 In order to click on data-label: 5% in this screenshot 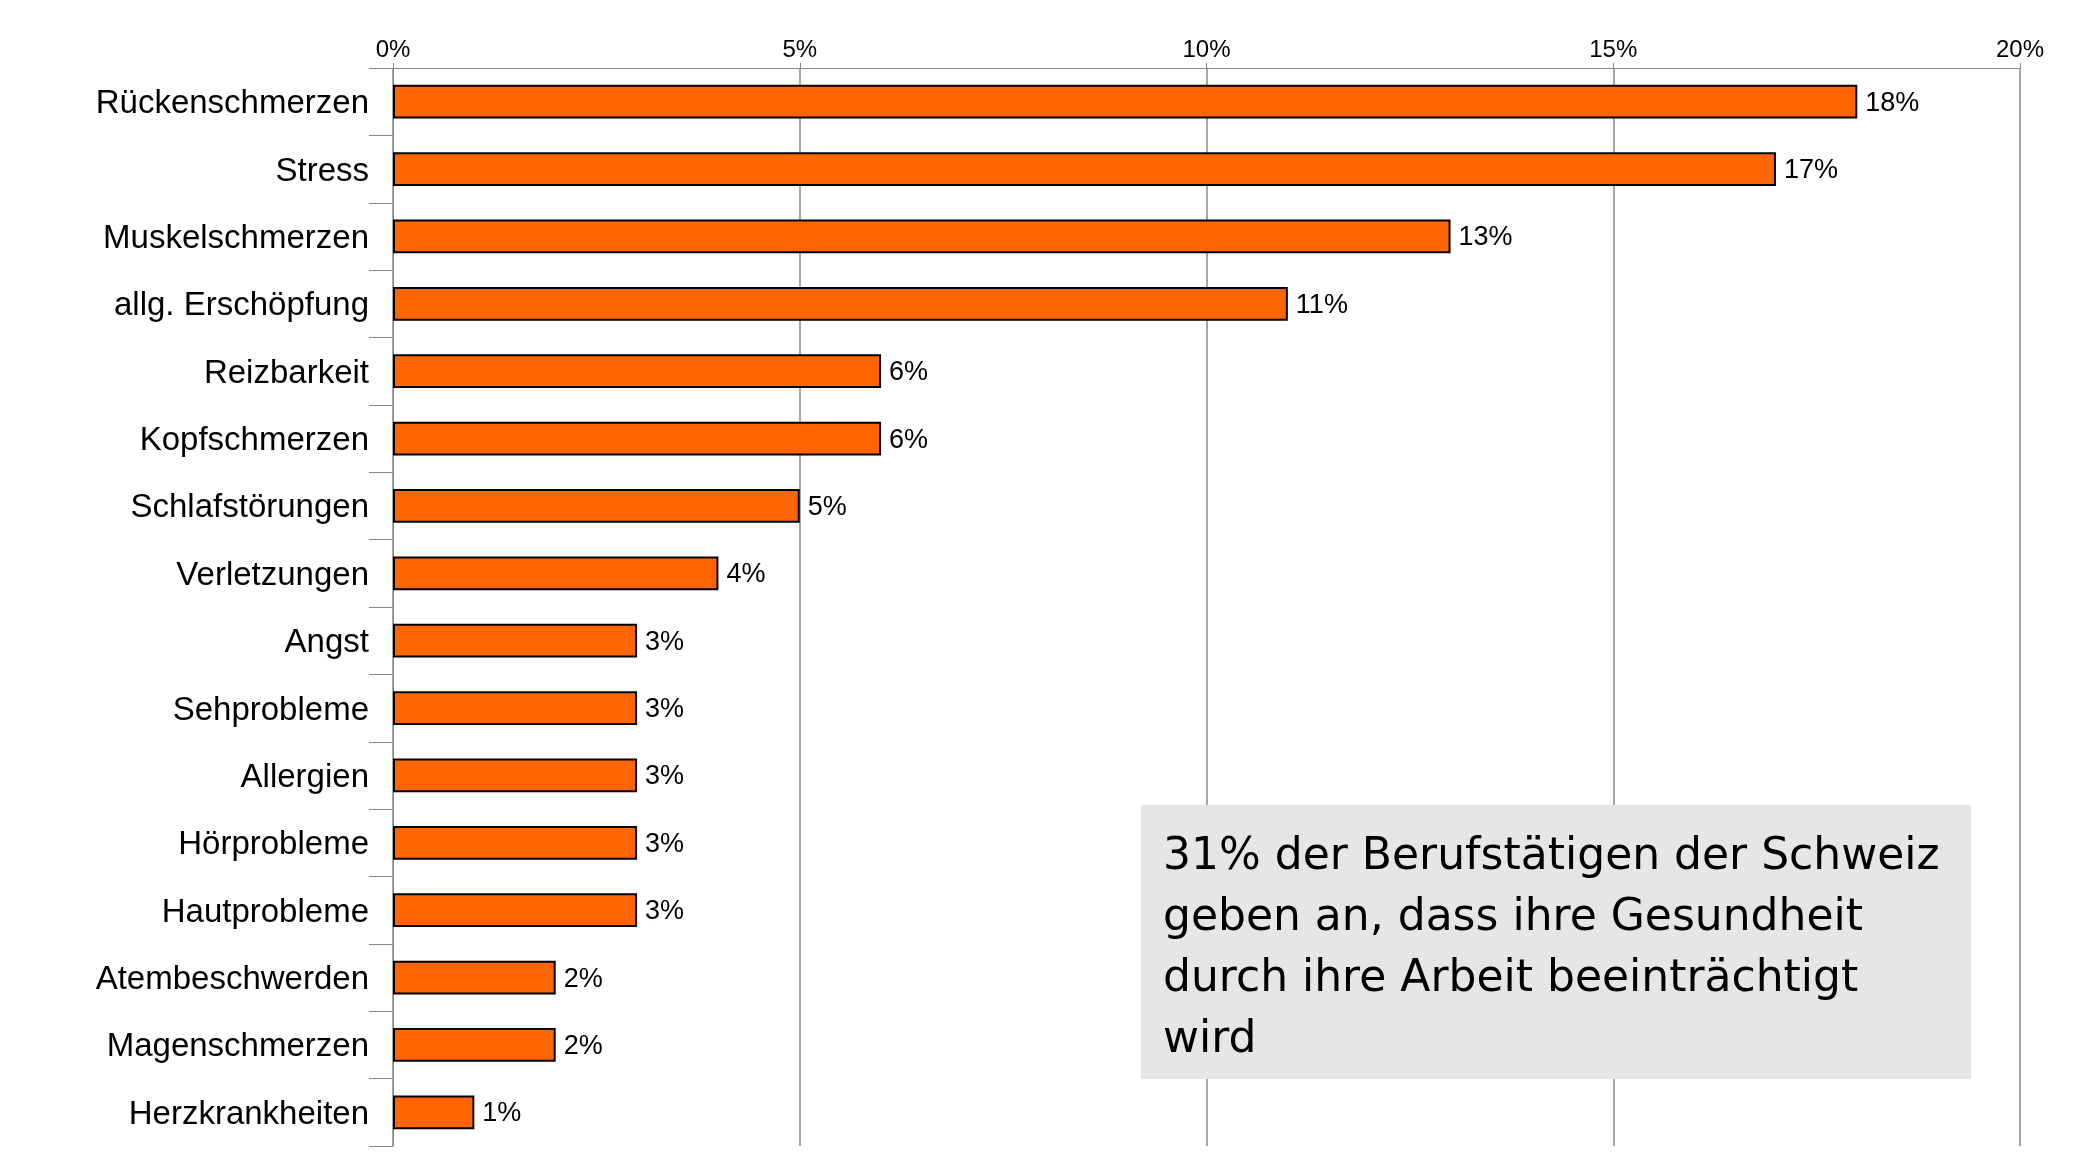, I will do `click(827, 505)`.